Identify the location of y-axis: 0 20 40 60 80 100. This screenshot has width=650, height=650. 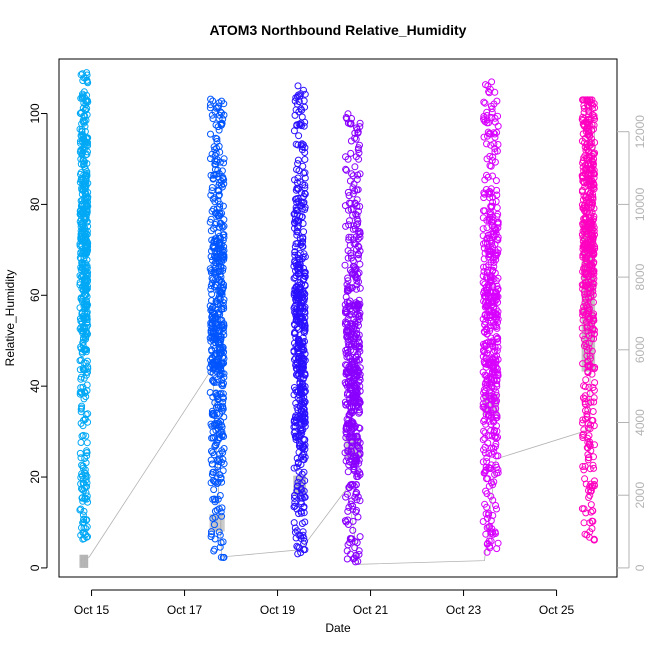
(38, 337).